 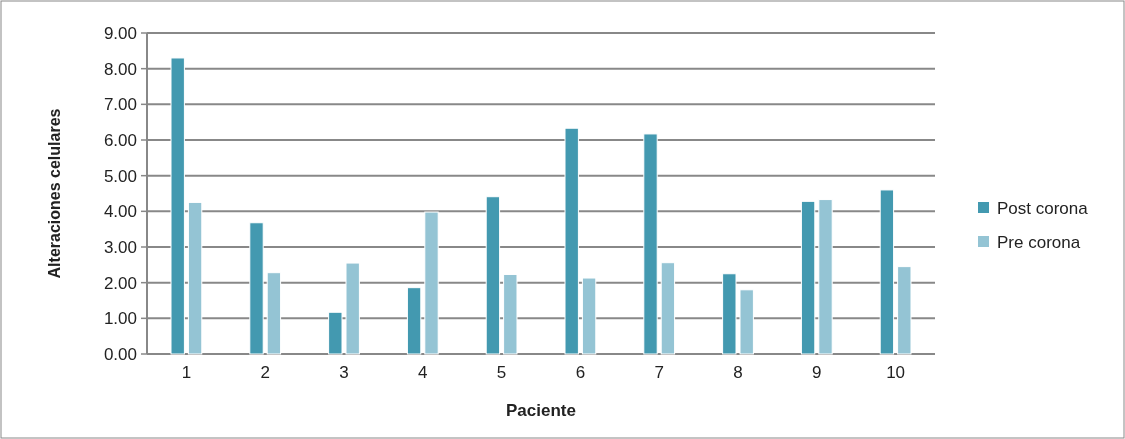 I want to click on y-tick-label: 2.00, so click(x=120, y=283).